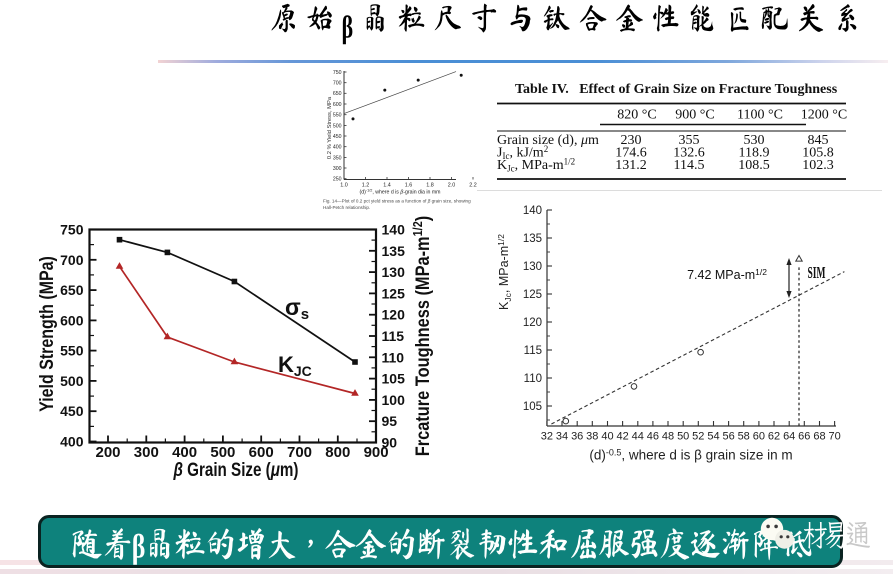 Image resolution: width=893 pixels, height=575 pixels. What do you see at coordinates (744, 437) in the screenshot?
I see `svg-text: 58` at bounding box center [744, 437].